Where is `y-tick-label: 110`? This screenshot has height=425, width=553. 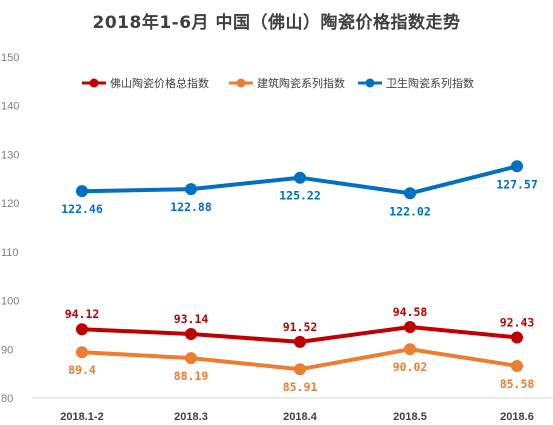 y-tick-label: 110 is located at coordinates (10, 253).